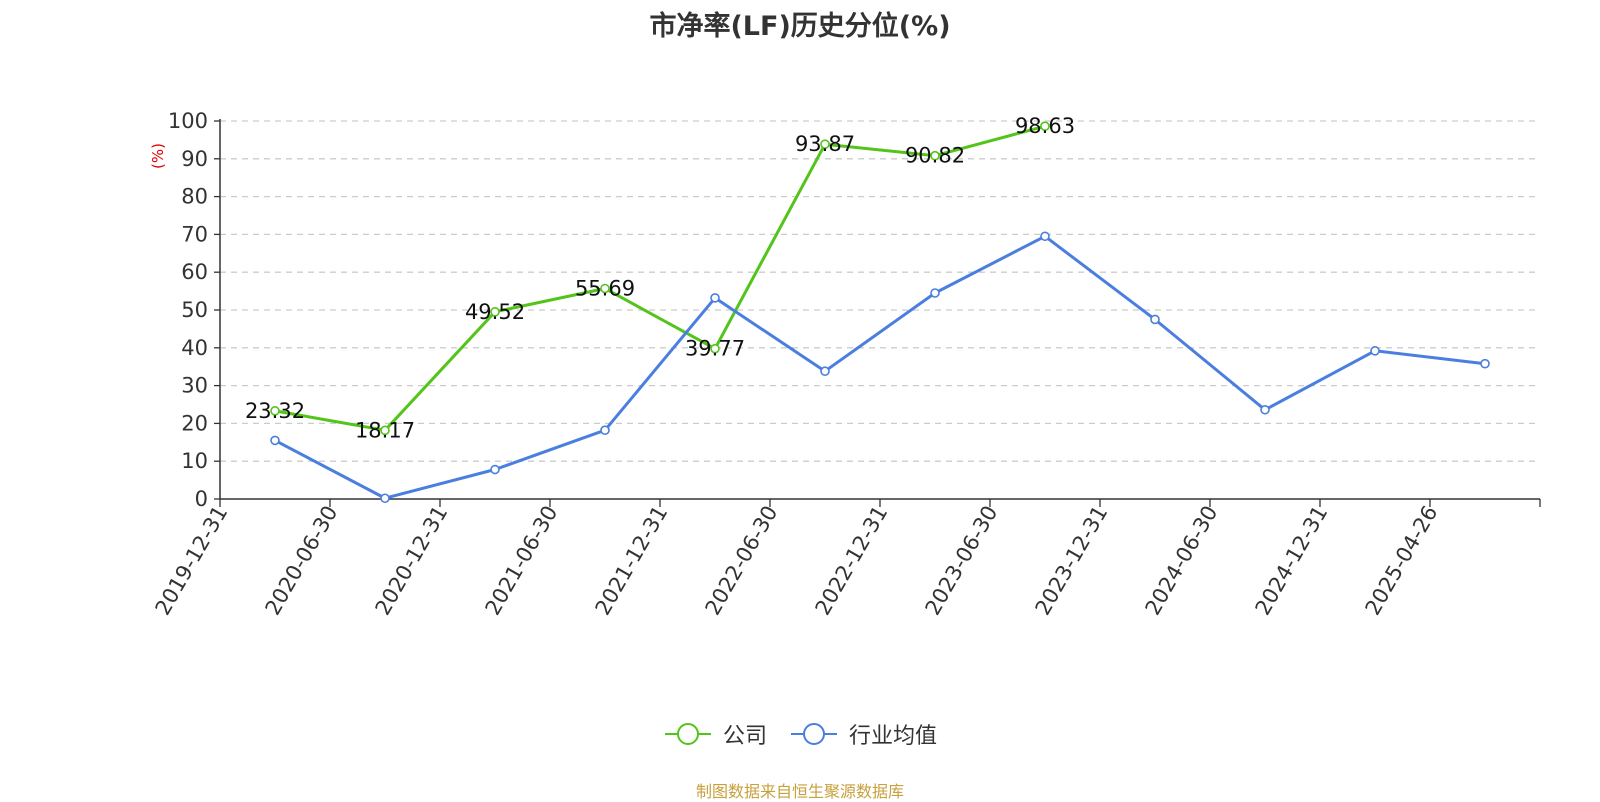  Describe the element at coordinates (188, 121) in the screenshot. I see `y-tick-label: 100` at that location.